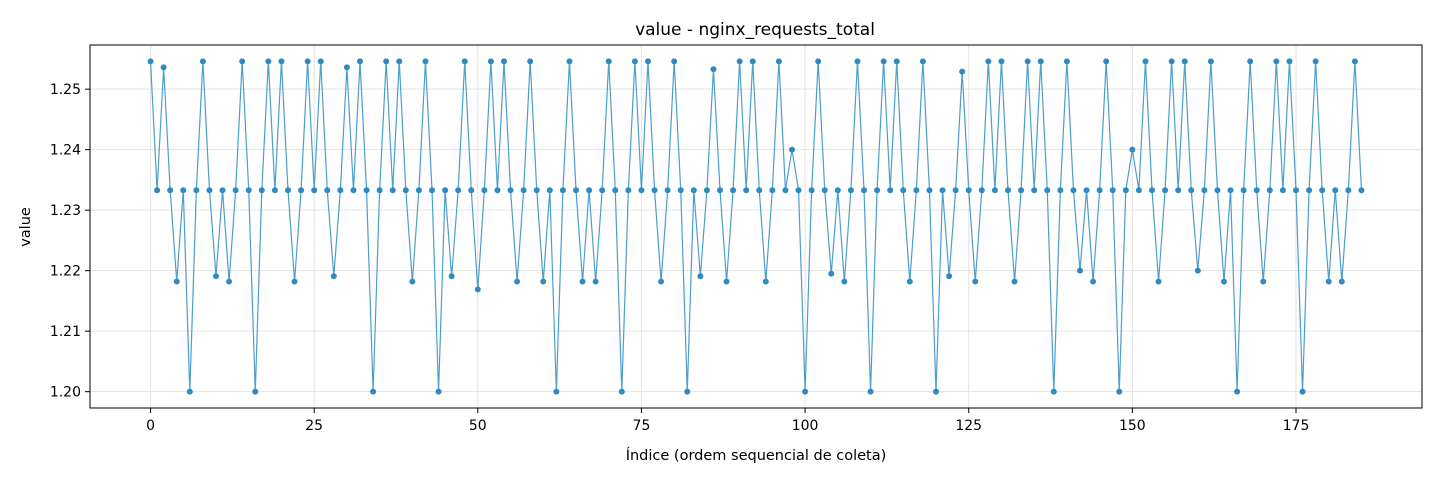  What do you see at coordinates (65, 211) in the screenshot?
I see `y-tick-label: 1.23` at bounding box center [65, 211].